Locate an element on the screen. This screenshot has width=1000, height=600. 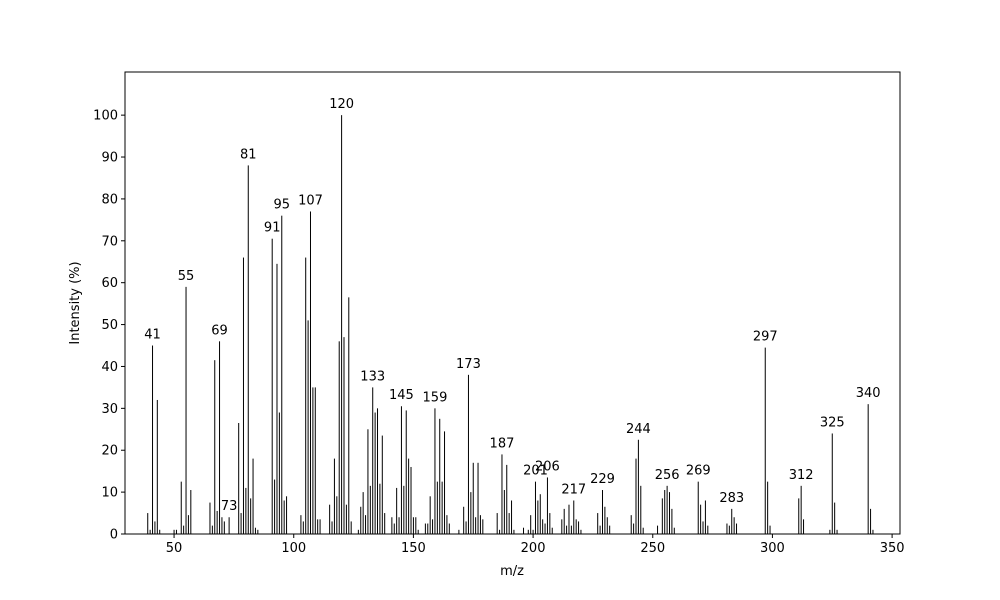
peak-label: 173 is located at coordinates (468, 364).